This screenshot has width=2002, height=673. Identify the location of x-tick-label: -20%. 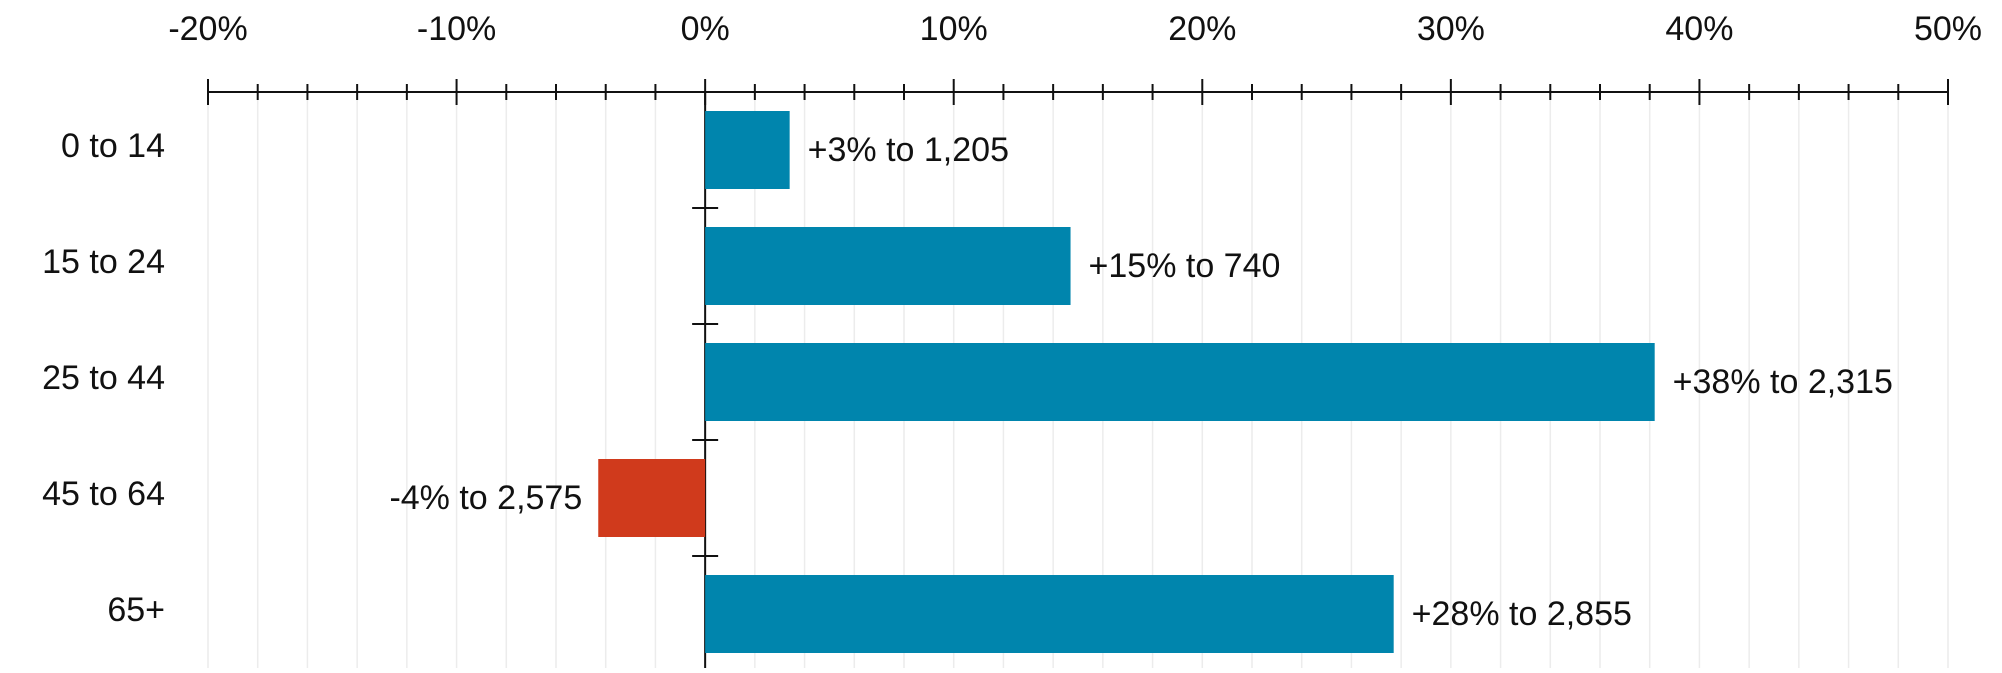
(207, 29).